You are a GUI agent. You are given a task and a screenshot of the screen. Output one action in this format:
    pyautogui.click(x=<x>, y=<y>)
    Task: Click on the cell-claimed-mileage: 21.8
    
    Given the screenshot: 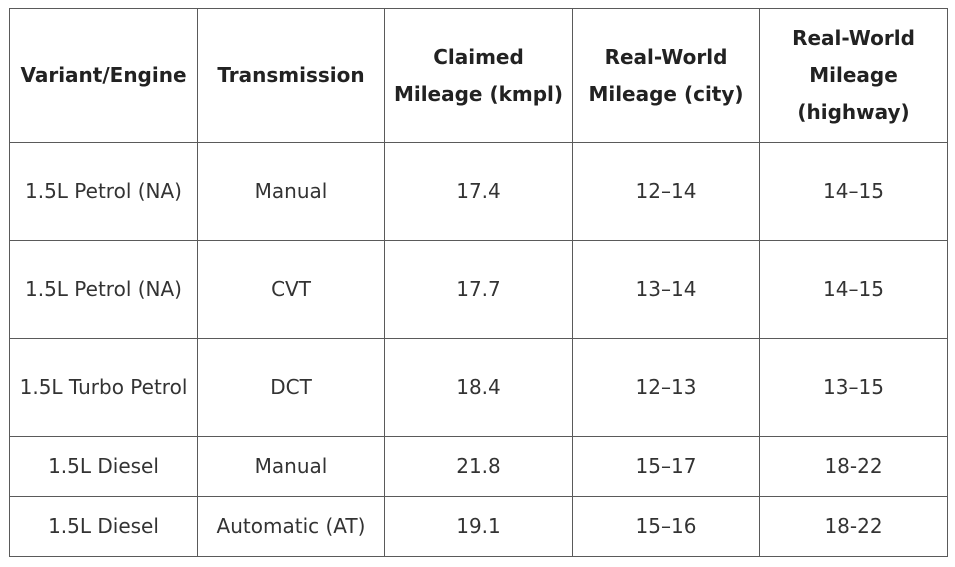 What is the action you would take?
    pyautogui.click(x=478, y=466)
    